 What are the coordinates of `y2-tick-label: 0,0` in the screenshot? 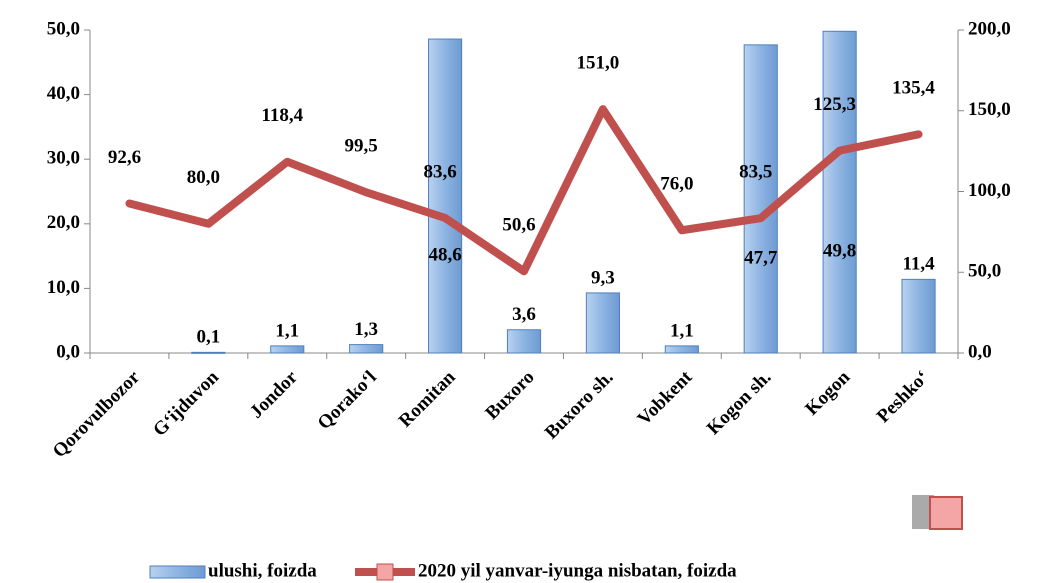 It's located at (980, 351).